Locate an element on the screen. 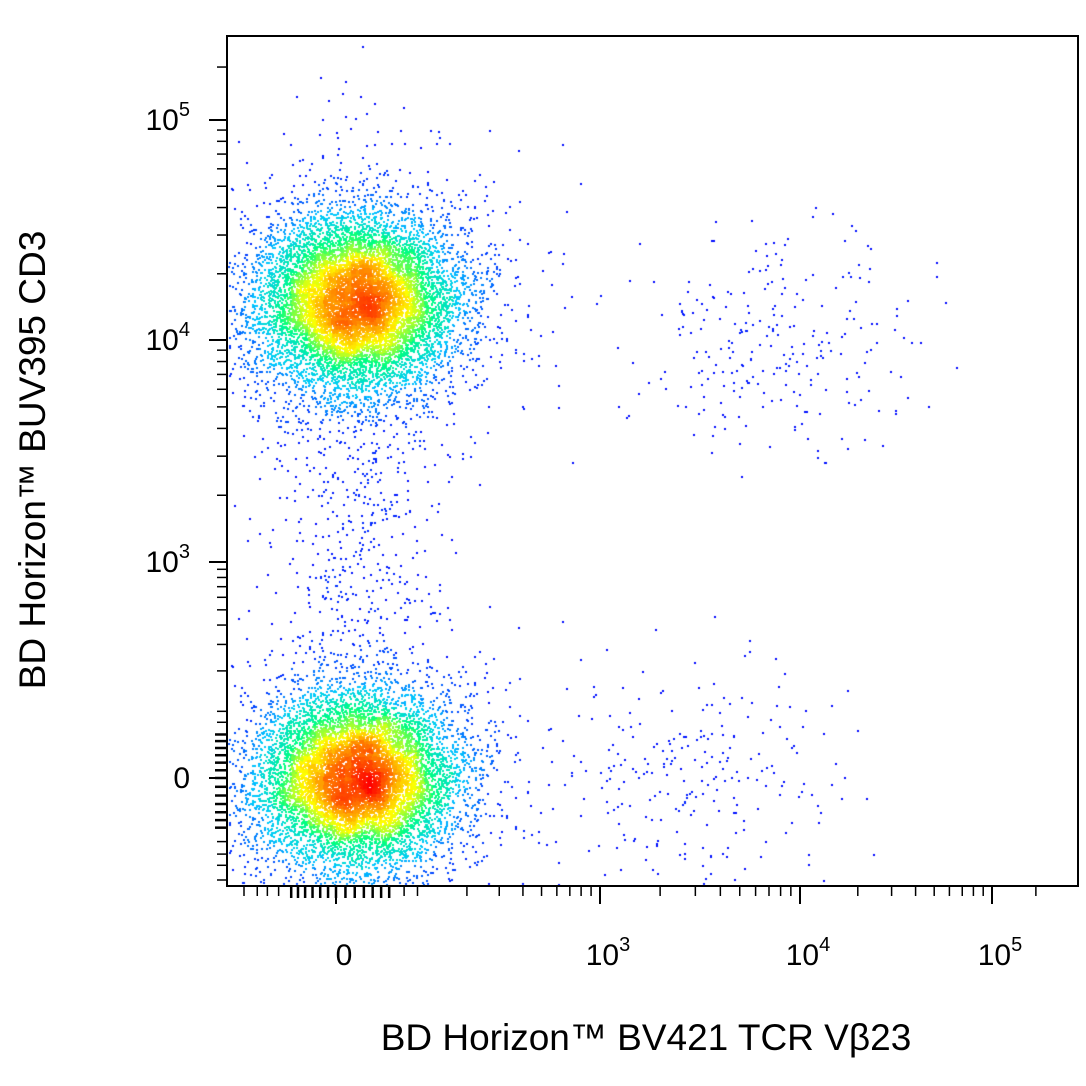  x-tick-label-10000: 10⁴ is located at coordinates (808, 953).